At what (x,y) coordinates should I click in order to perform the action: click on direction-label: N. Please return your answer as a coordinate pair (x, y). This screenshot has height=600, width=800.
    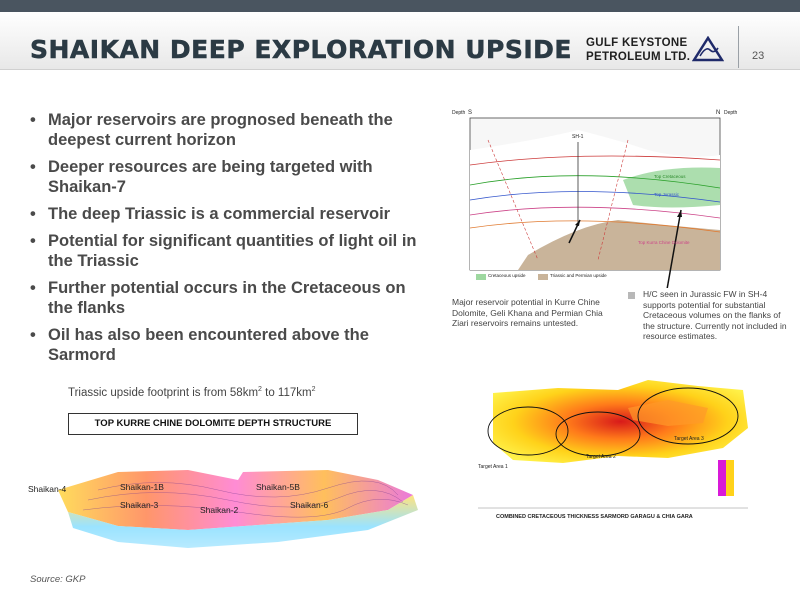
    Looking at the image, I should click on (718, 113).